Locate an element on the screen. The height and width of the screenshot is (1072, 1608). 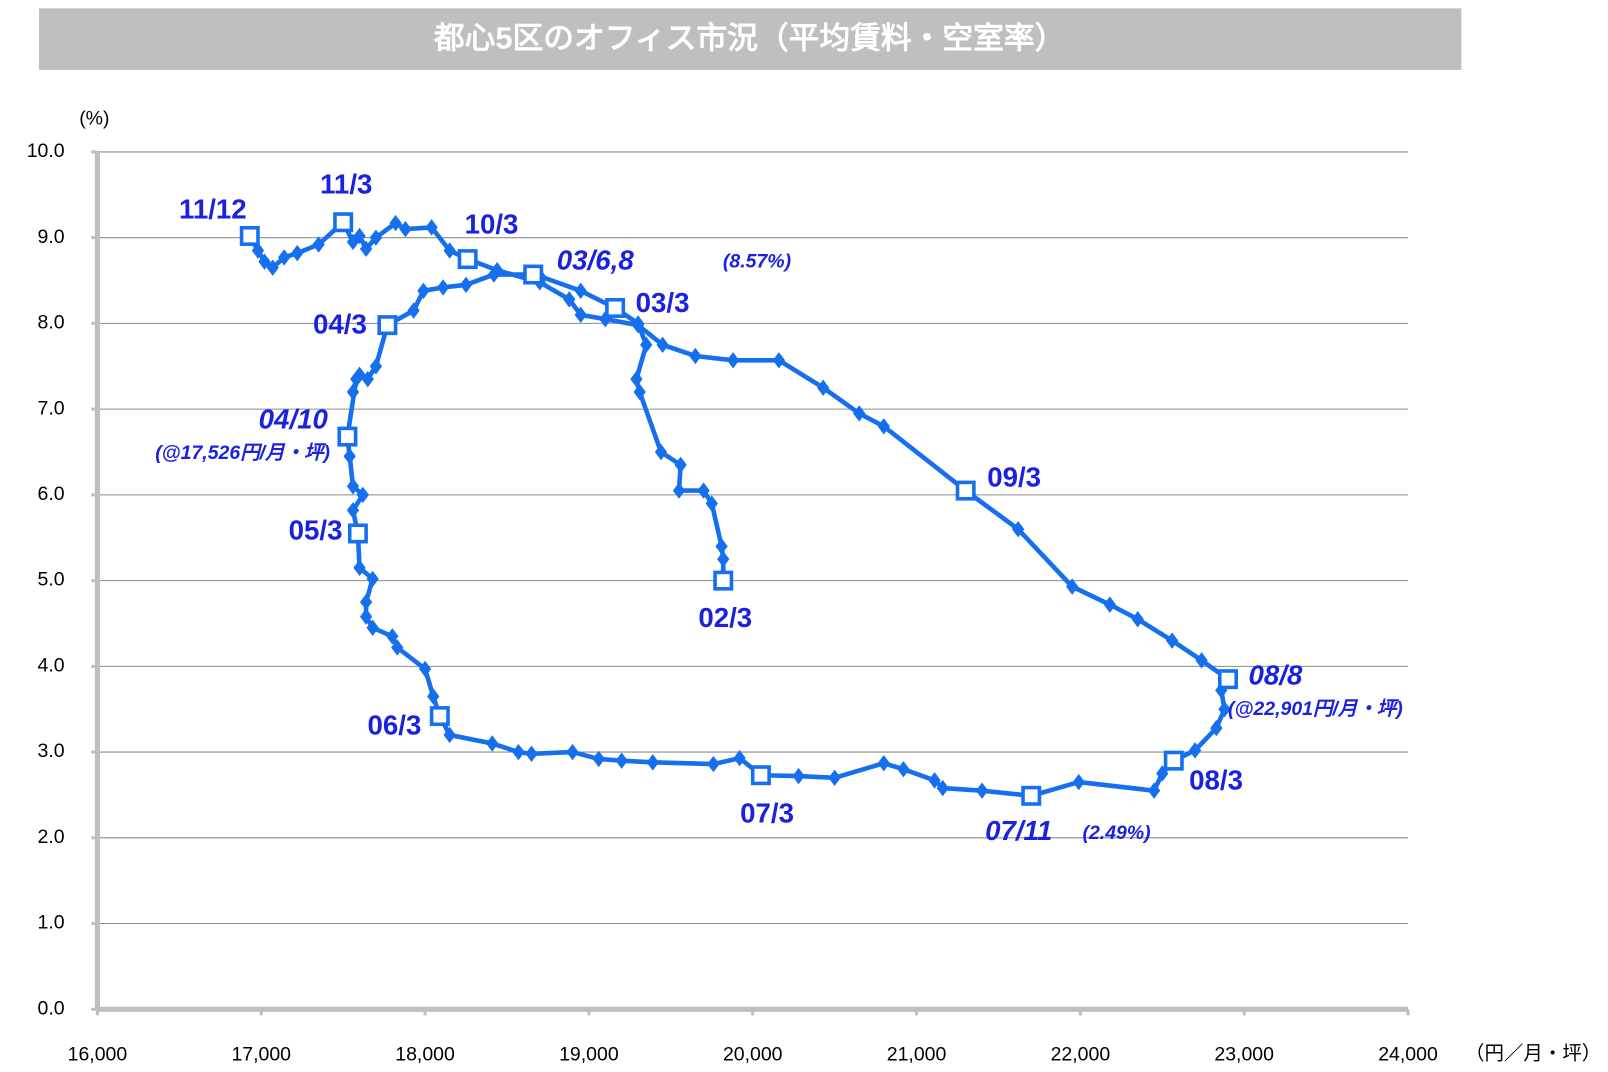
x-tick-label: 24,000 is located at coordinates (1408, 1055).